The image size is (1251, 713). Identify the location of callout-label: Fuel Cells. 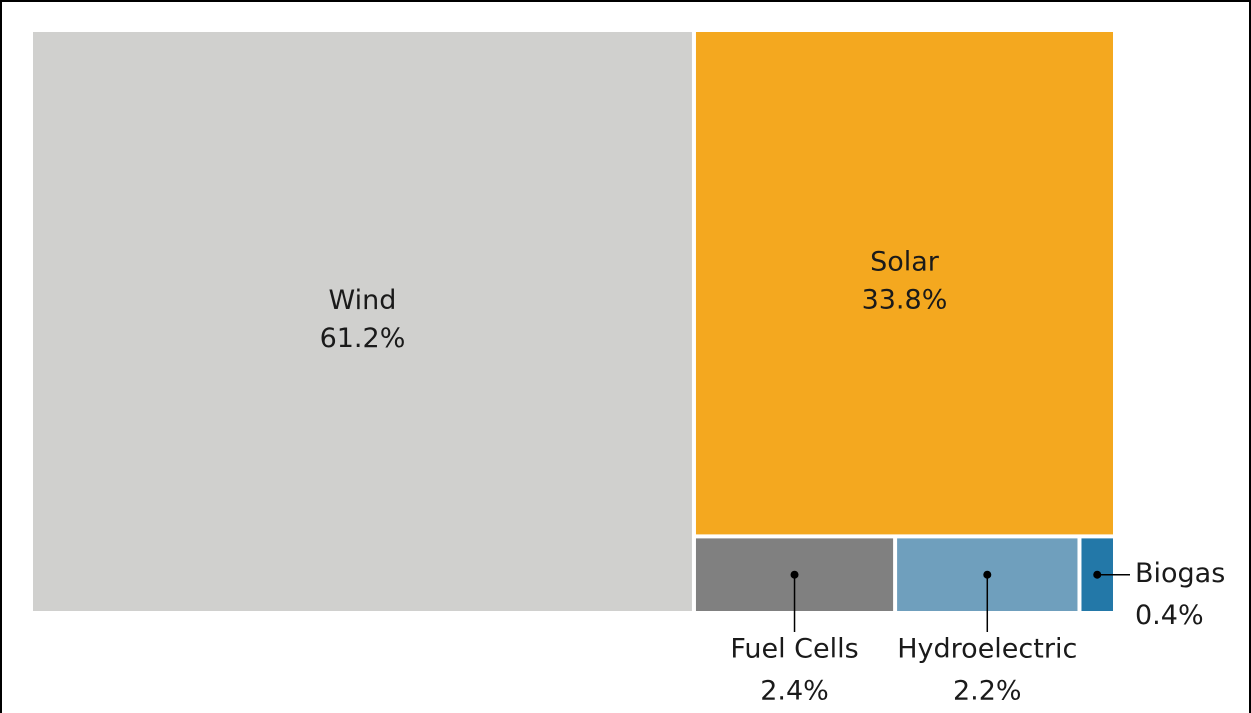
(794, 649).